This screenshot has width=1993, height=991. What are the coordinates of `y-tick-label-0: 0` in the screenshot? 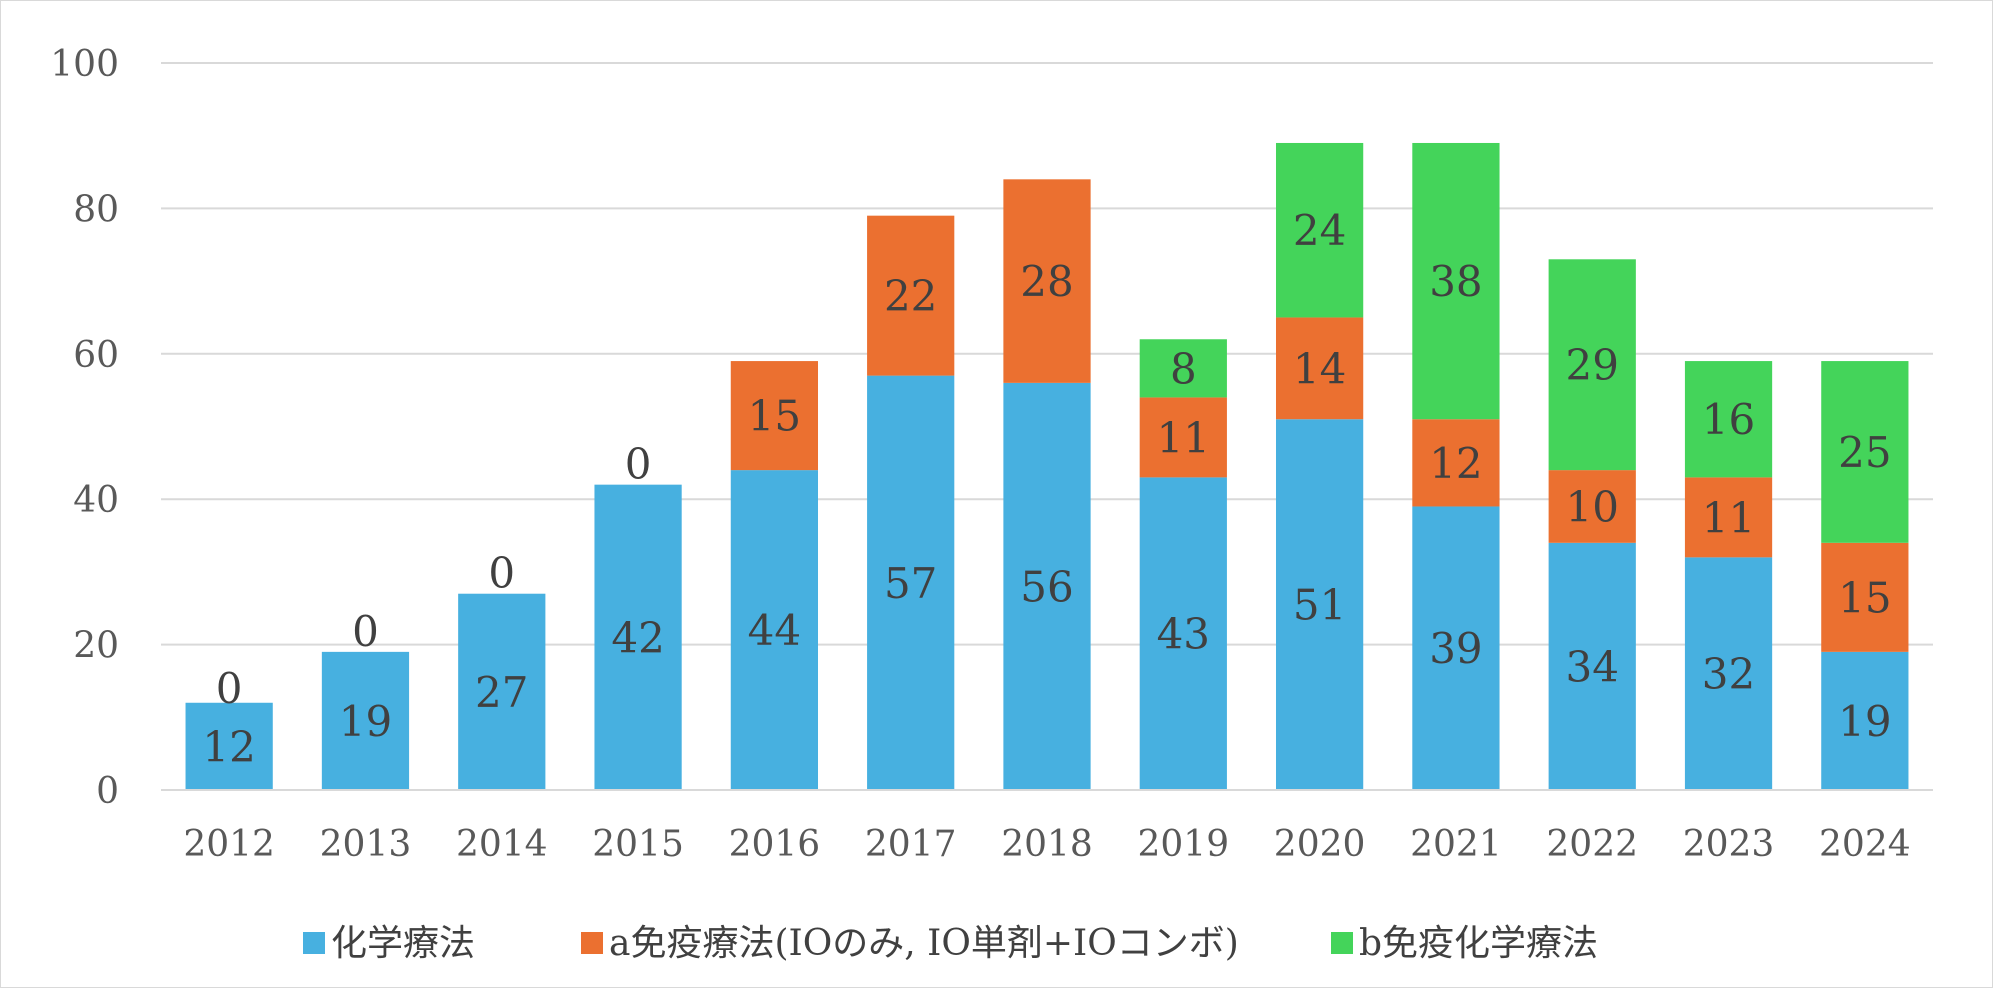 It's located at (107, 791).